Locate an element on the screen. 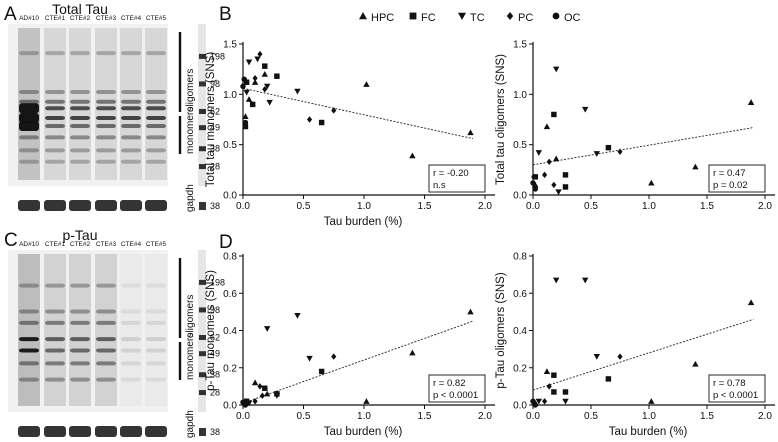 This screenshot has width=778, height=442. y-axis-label: Total tau oligomers (SNS) is located at coordinates (501, 119).